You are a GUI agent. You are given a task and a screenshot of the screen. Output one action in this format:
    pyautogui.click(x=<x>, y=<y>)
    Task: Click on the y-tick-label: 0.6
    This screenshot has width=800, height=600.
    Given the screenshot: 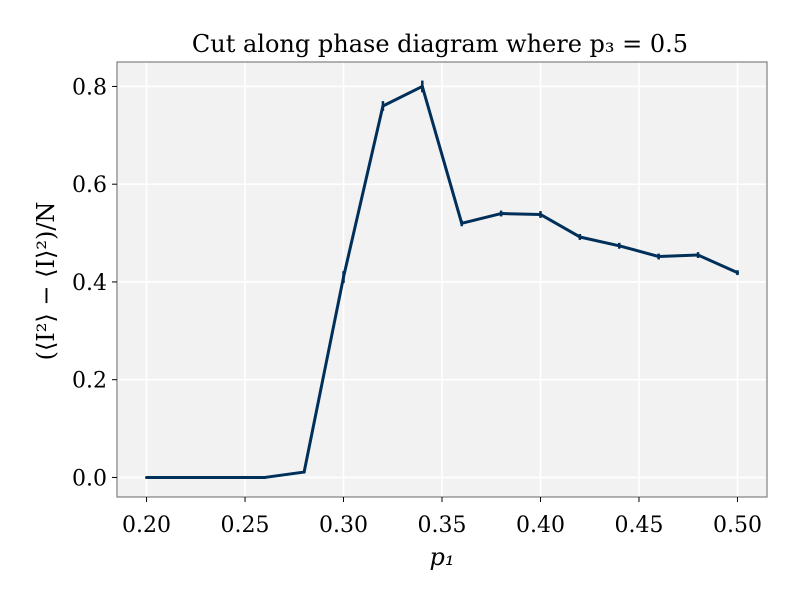 What is the action you would take?
    pyautogui.click(x=89, y=185)
    